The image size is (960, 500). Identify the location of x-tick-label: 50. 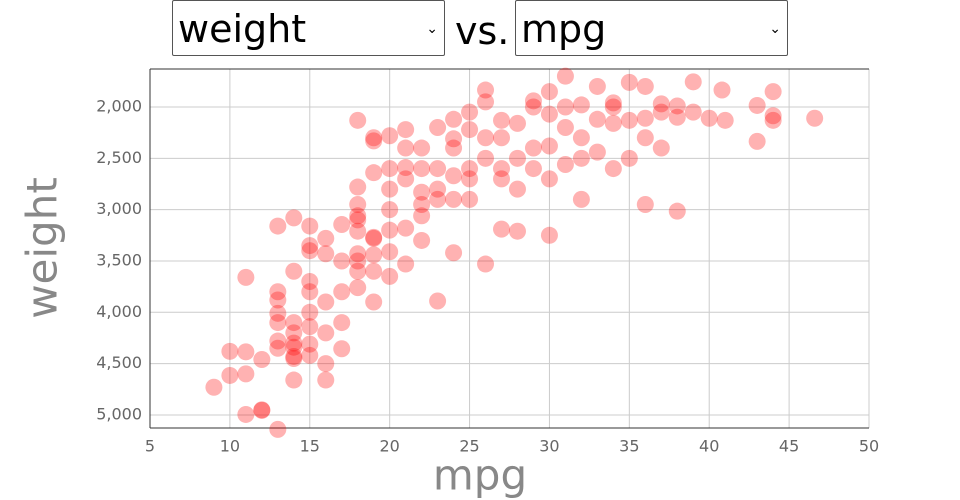
(869, 446).